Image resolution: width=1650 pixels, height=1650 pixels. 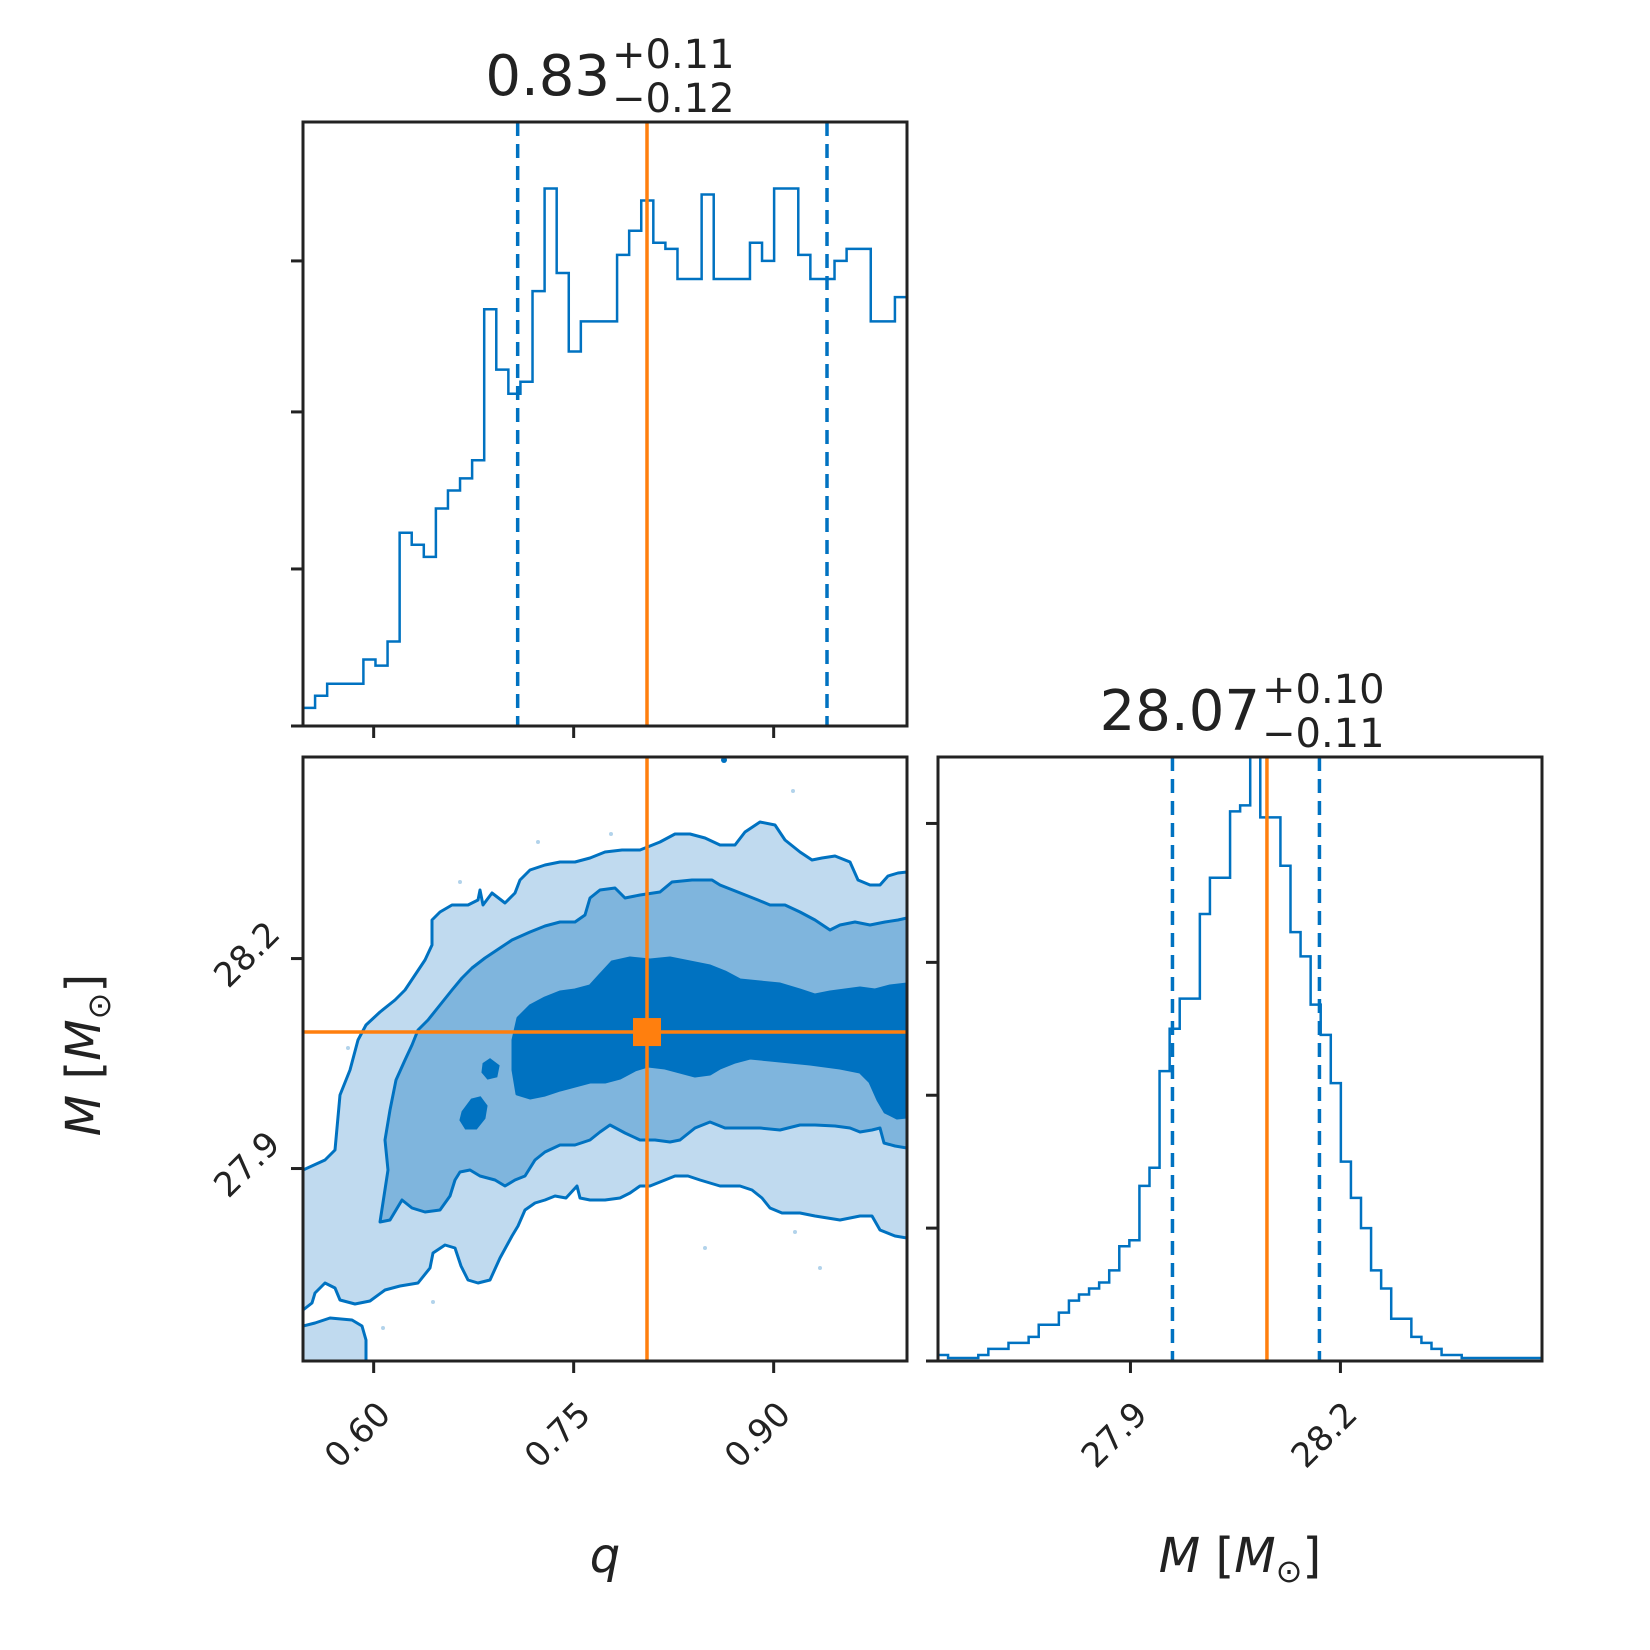 I want to click on y-tick-label: 27.9, so click(x=247, y=1165).